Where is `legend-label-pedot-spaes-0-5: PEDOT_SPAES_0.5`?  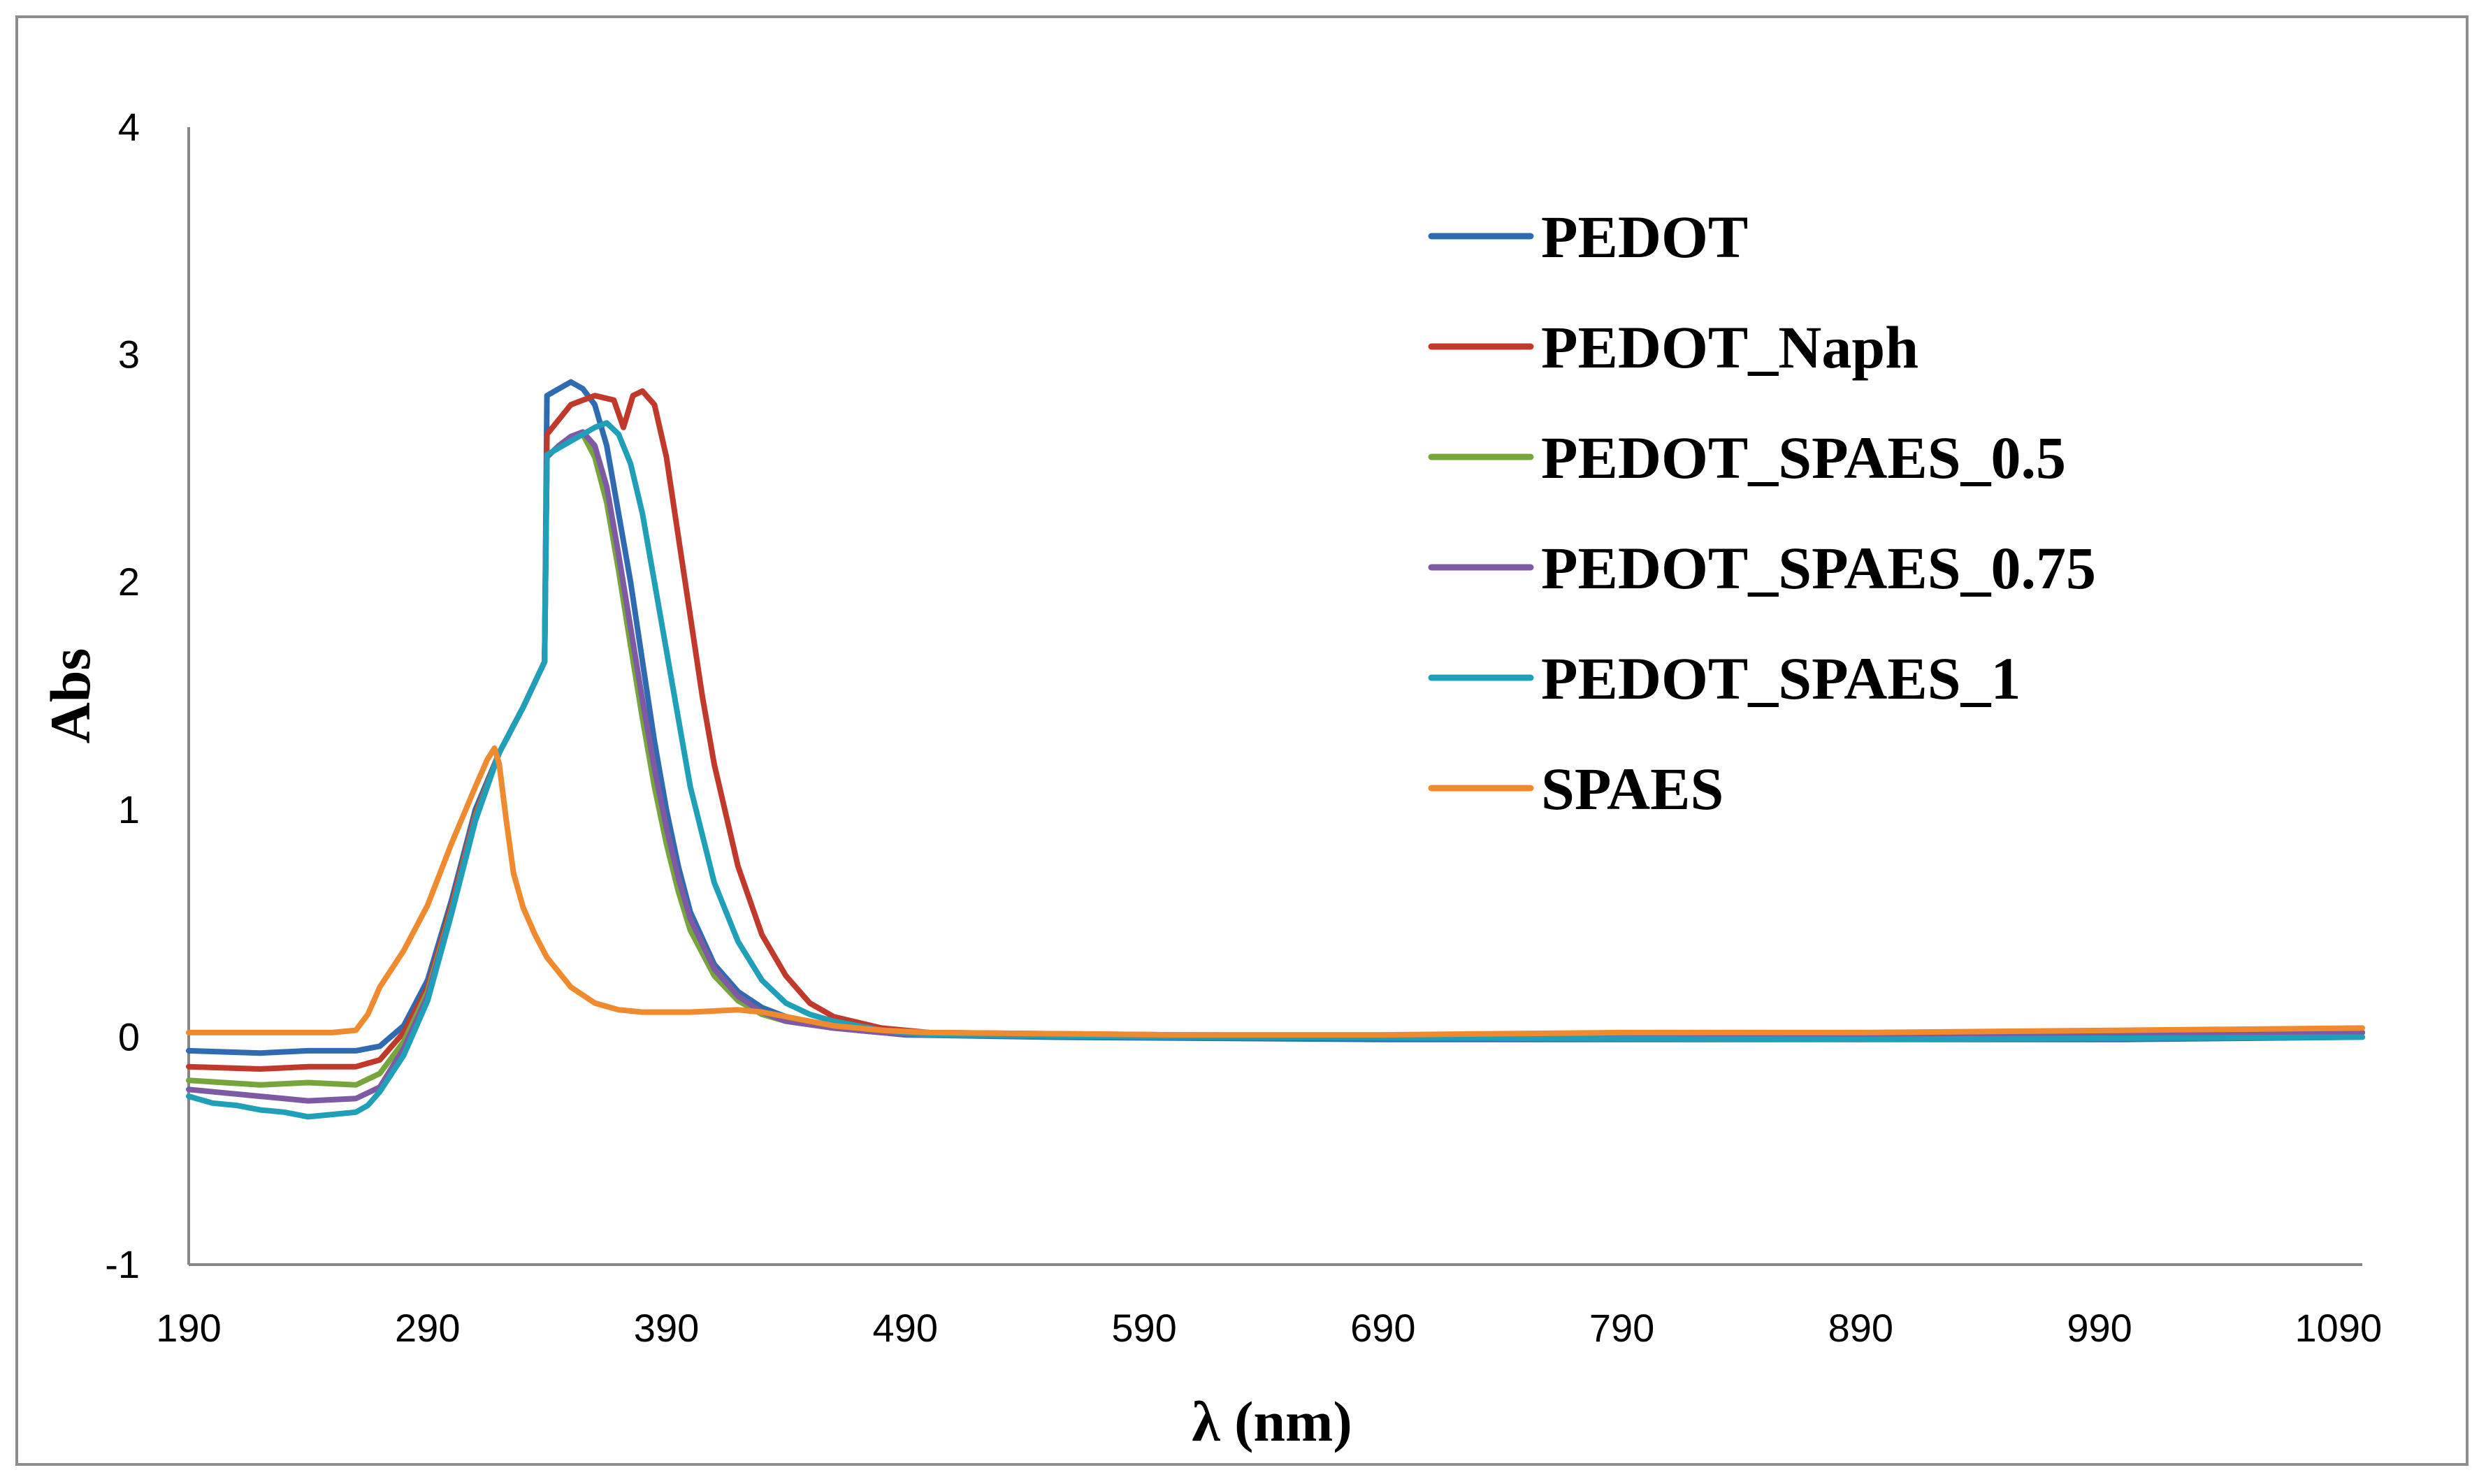 legend-label-pedot-spaes-0-5: PEDOT_SPAES_0.5 is located at coordinates (1803, 457).